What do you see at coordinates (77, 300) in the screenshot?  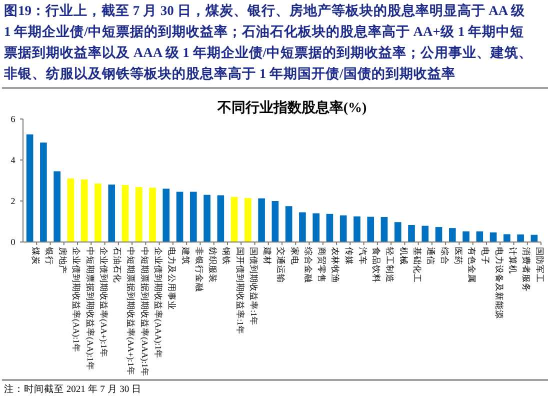 I see `x-tick-label: 企业债到期收益率(AA):1年` at bounding box center [77, 300].